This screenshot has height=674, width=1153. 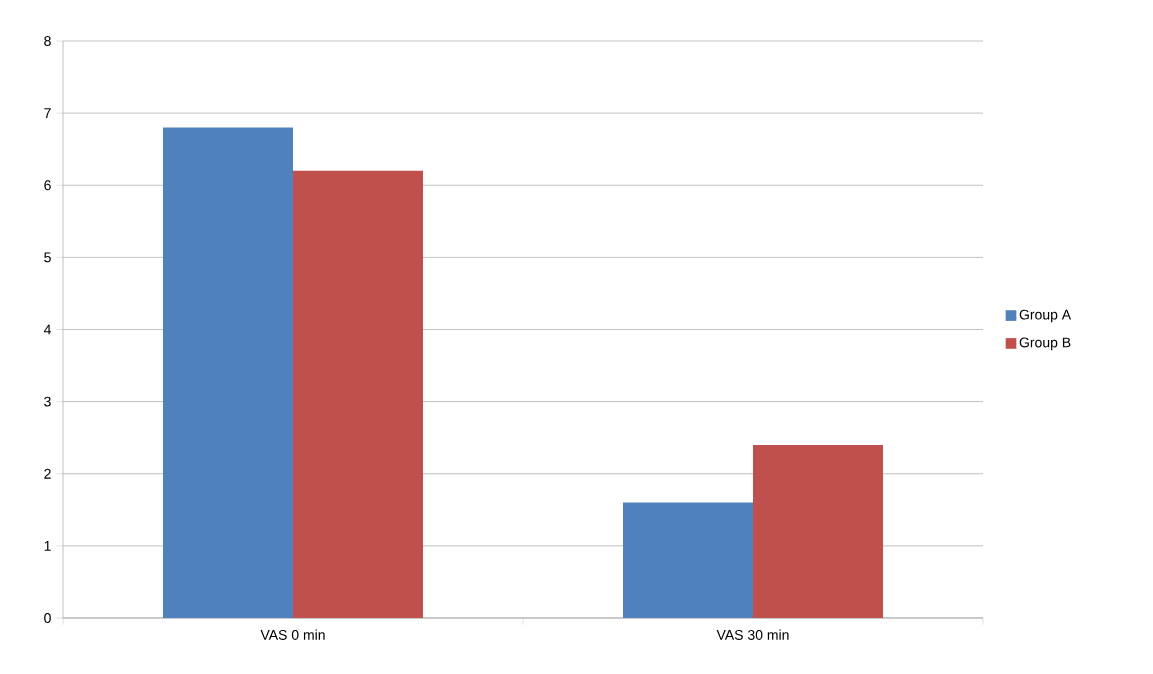 What do you see at coordinates (47, 41) in the screenshot?
I see `y-tick-label: 8` at bounding box center [47, 41].